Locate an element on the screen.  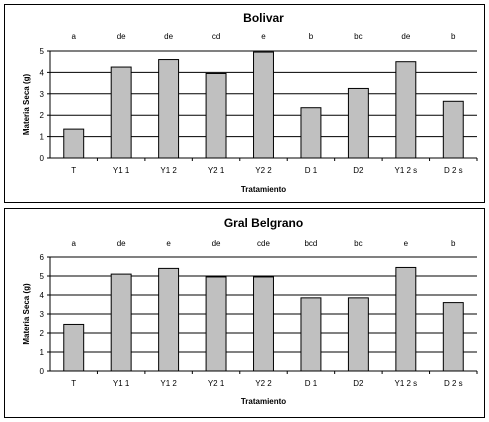
chart-title: Bolivar is located at coordinates (263, 18).